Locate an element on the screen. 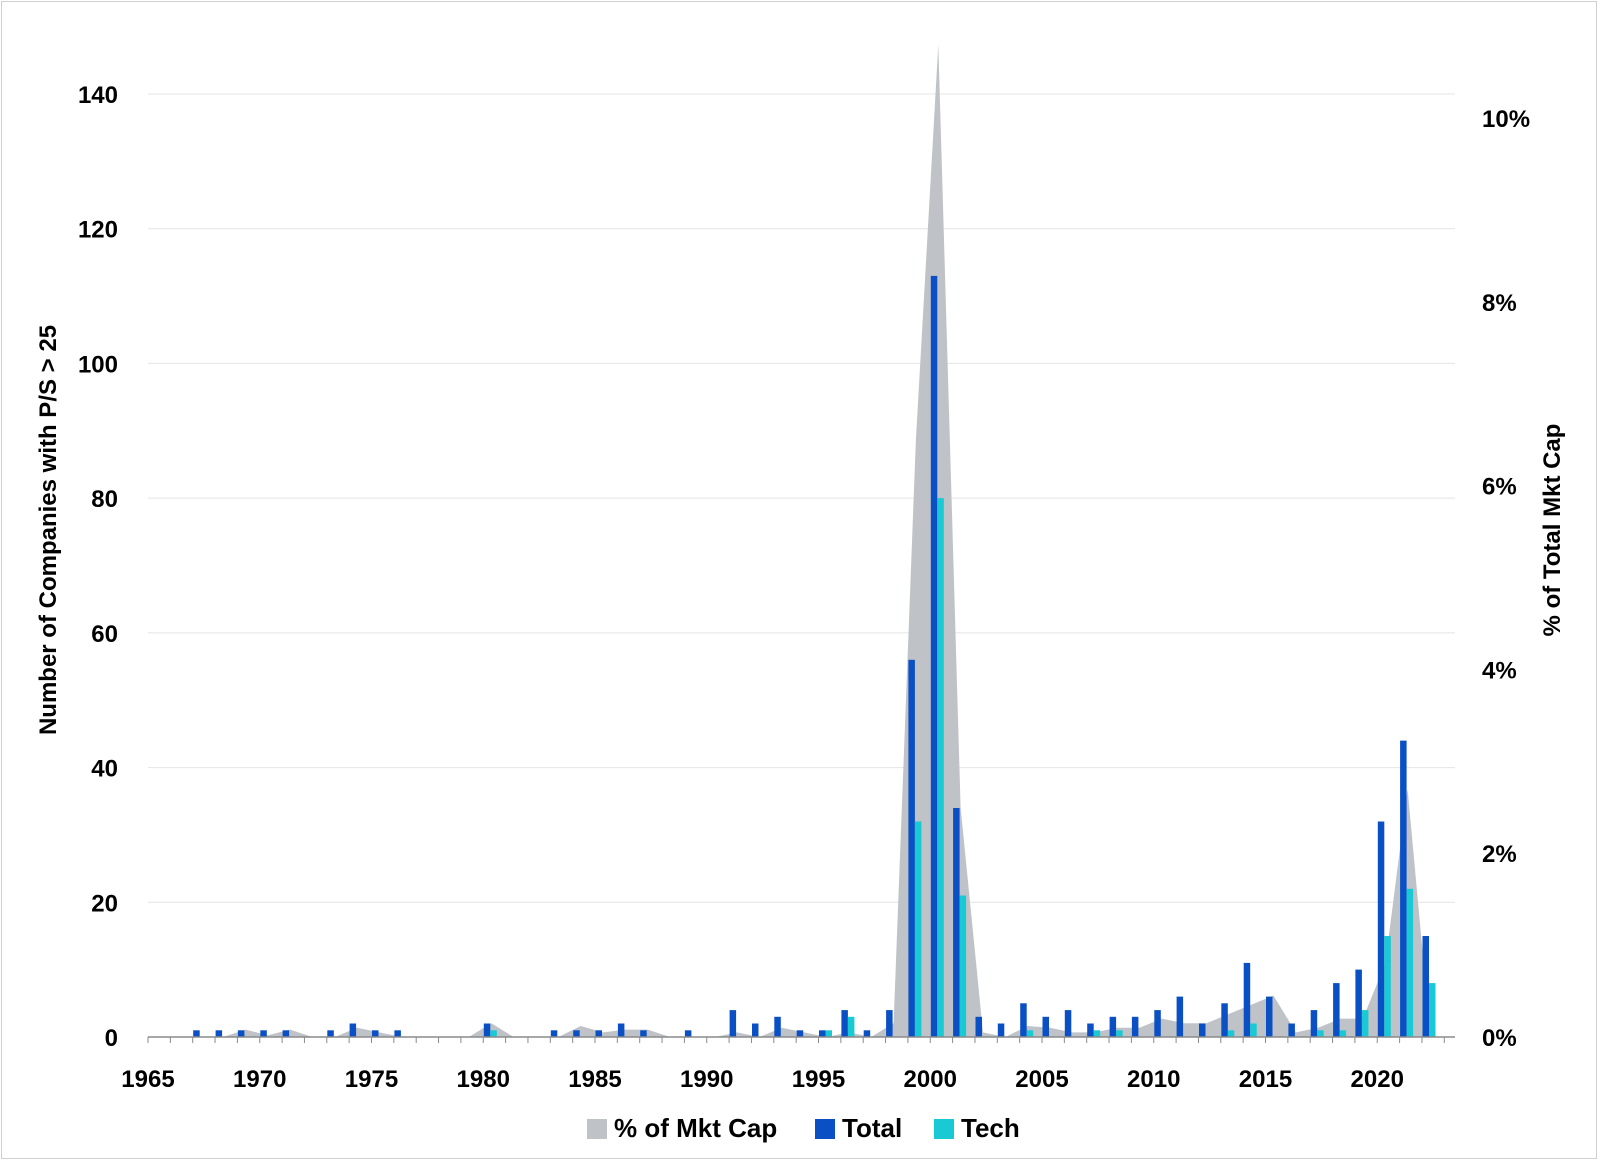  x-tick-label-1990: 1990 is located at coordinates (706, 1079).